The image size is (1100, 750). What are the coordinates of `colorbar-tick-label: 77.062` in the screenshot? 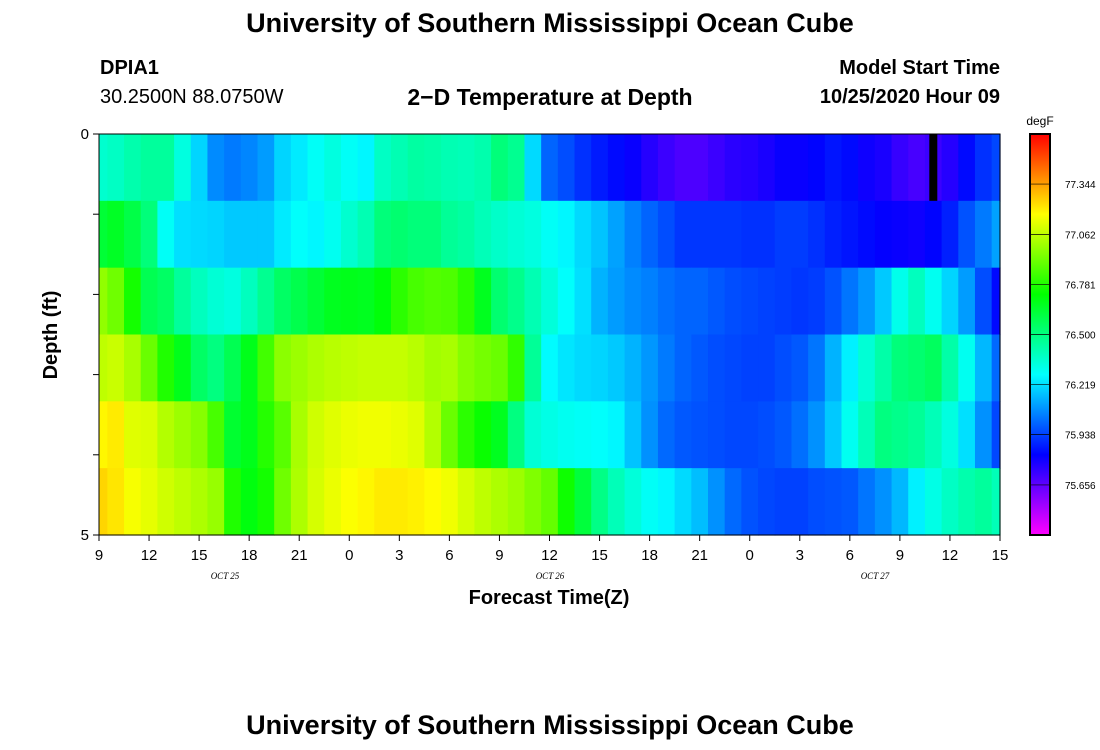 It's located at (1080, 235).